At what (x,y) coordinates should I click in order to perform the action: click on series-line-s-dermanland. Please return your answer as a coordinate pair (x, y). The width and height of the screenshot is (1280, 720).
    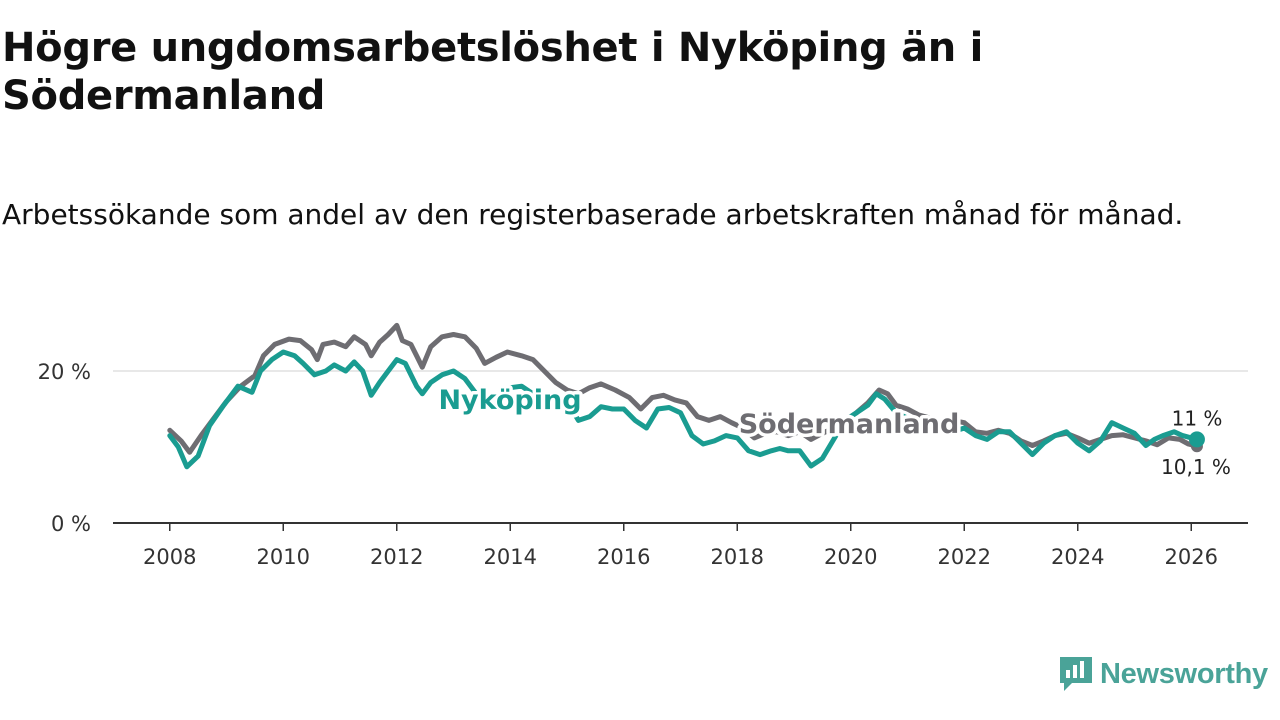
    Looking at the image, I should click on (683, 388).